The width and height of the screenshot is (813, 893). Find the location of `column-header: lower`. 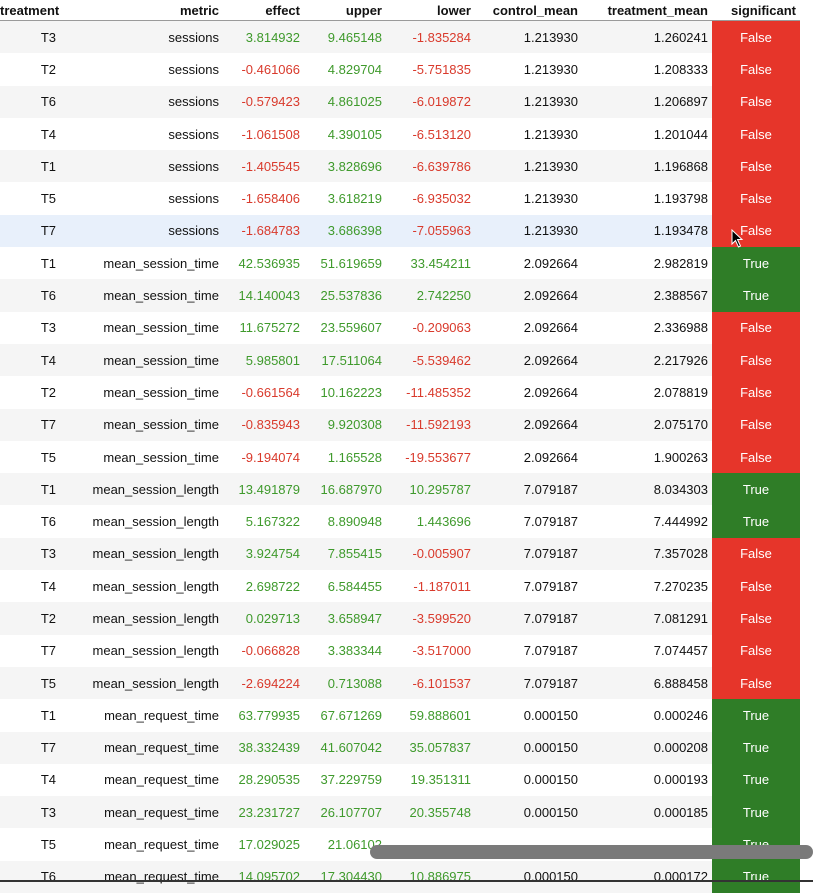

column-header: lower is located at coordinates (430, 10).